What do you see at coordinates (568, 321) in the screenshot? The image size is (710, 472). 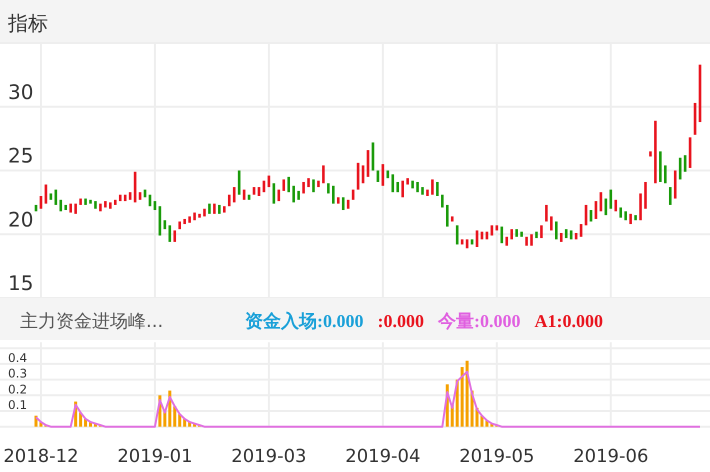 I see `text: A1:0.000` at bounding box center [568, 321].